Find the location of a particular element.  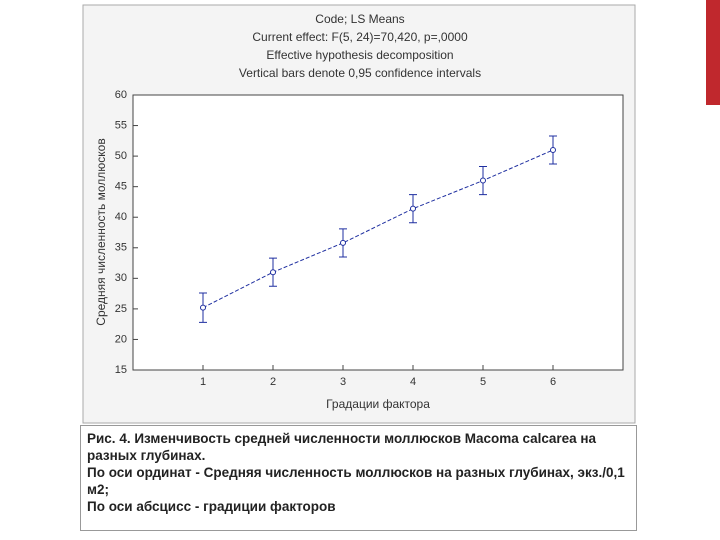

chart-title: Code; LS Means is located at coordinates (359, 19).